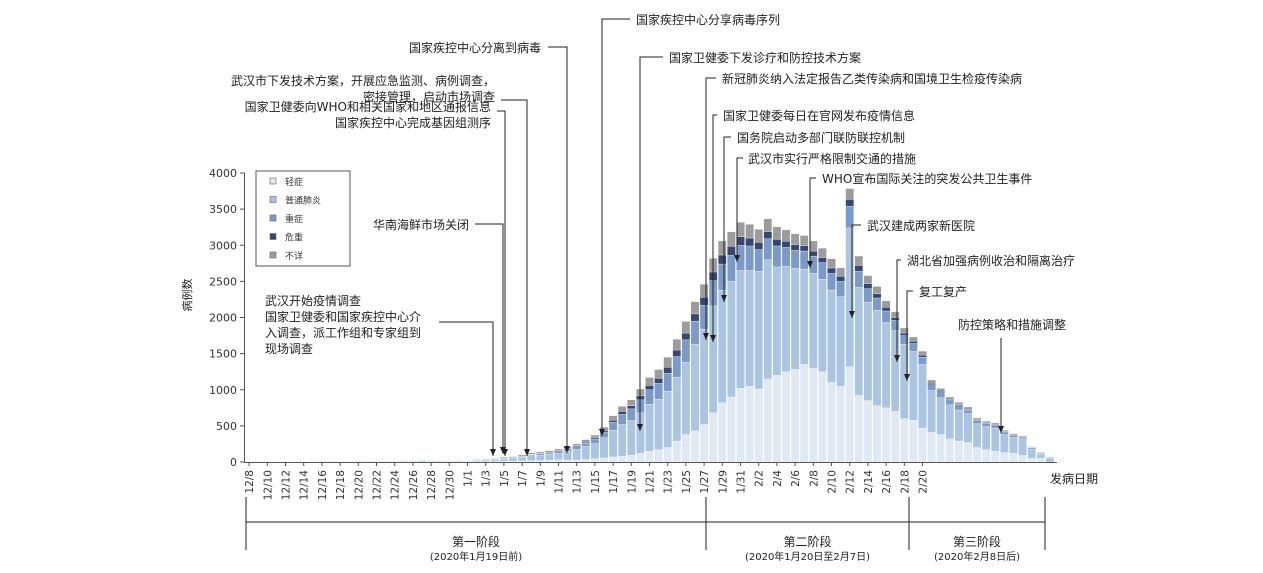 The width and height of the screenshot is (1263, 573). What do you see at coordinates (927, 178) in the screenshot?
I see `annotation-label: WHO宣布国际关注的突发公共卫生事件` at bounding box center [927, 178].